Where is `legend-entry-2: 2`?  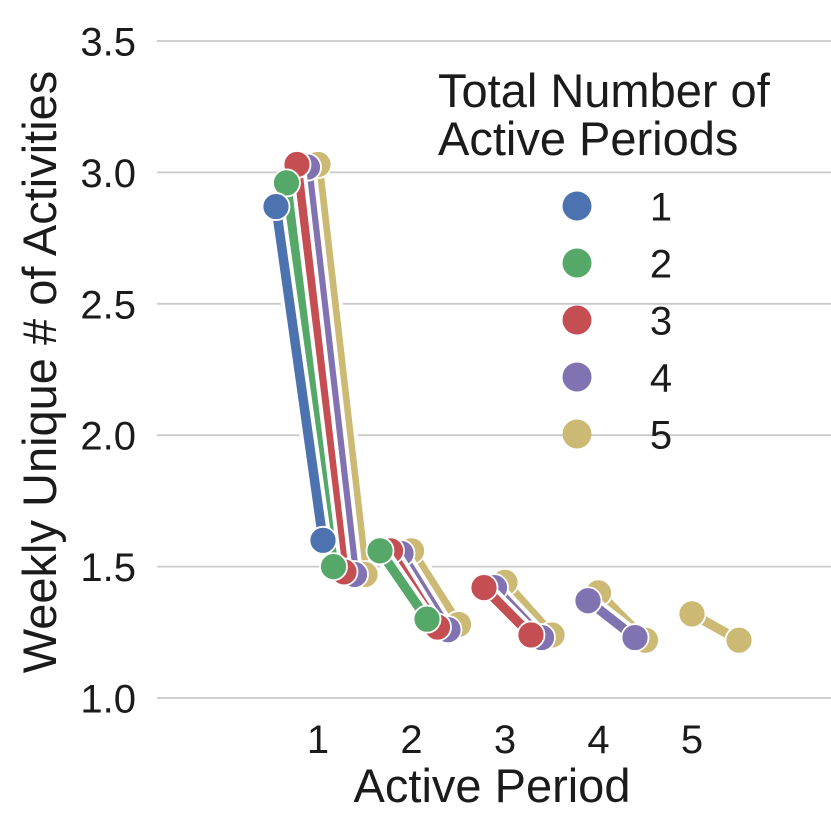
legend-entry-2: 2 is located at coordinates (617, 265).